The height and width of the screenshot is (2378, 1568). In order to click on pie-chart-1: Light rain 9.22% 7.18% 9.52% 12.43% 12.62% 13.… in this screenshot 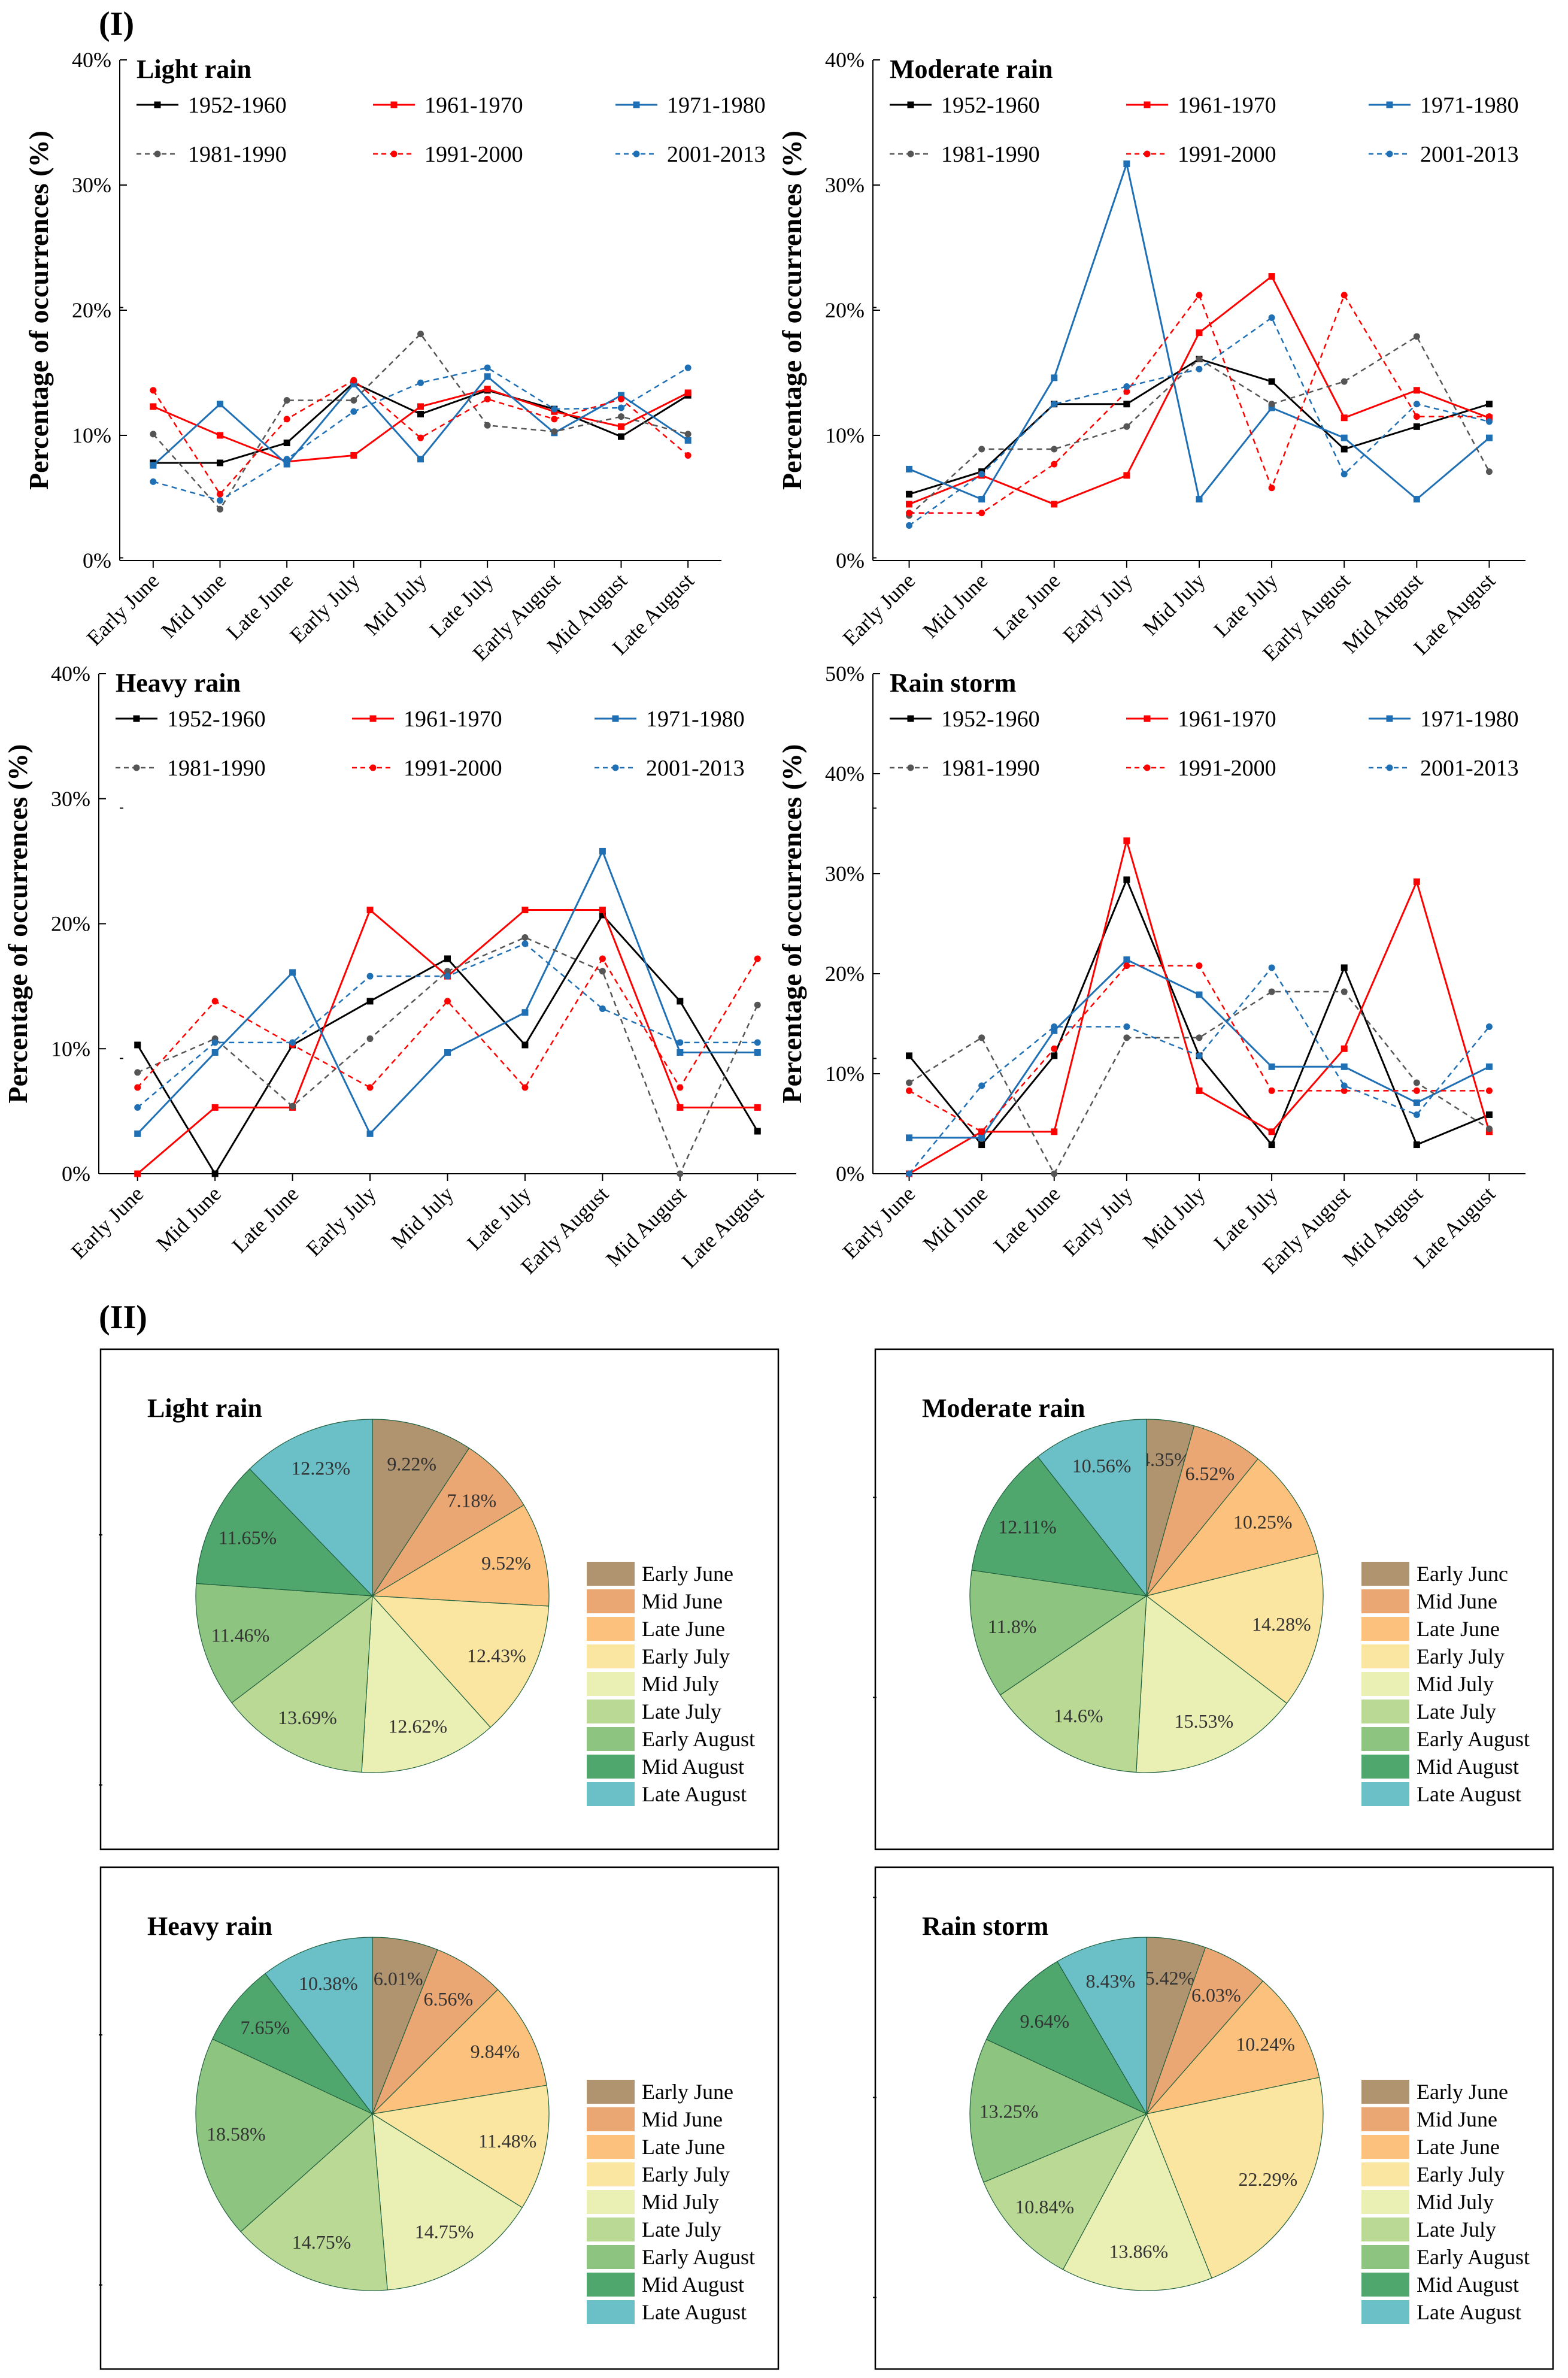, I will do `click(439, 1599)`.